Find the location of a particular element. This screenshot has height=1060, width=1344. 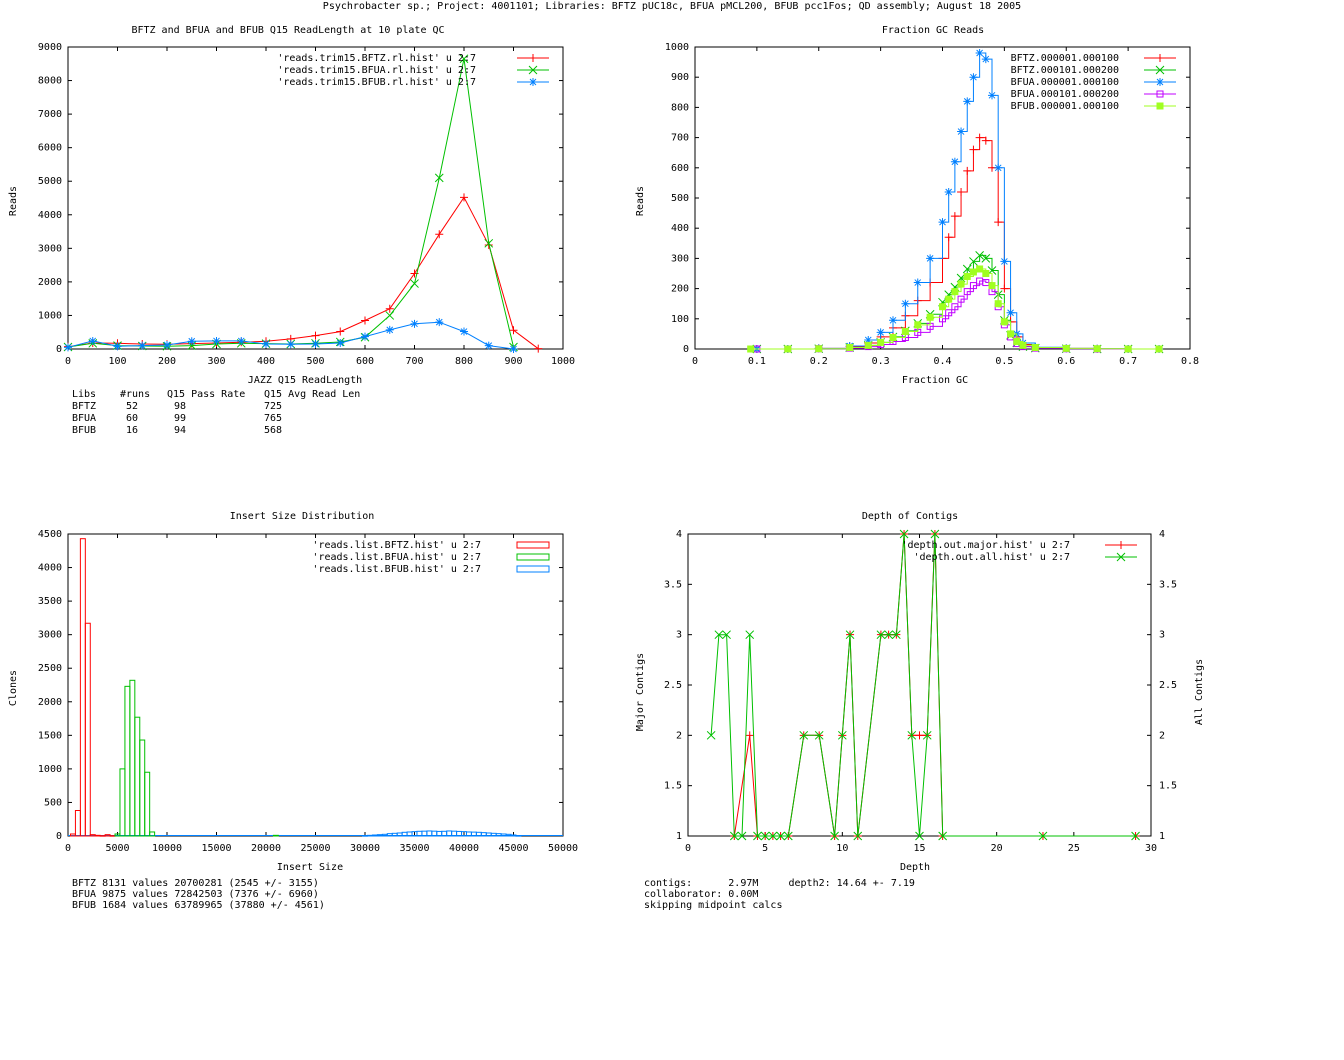

x-tick-label: 0.4 is located at coordinates (942, 361).